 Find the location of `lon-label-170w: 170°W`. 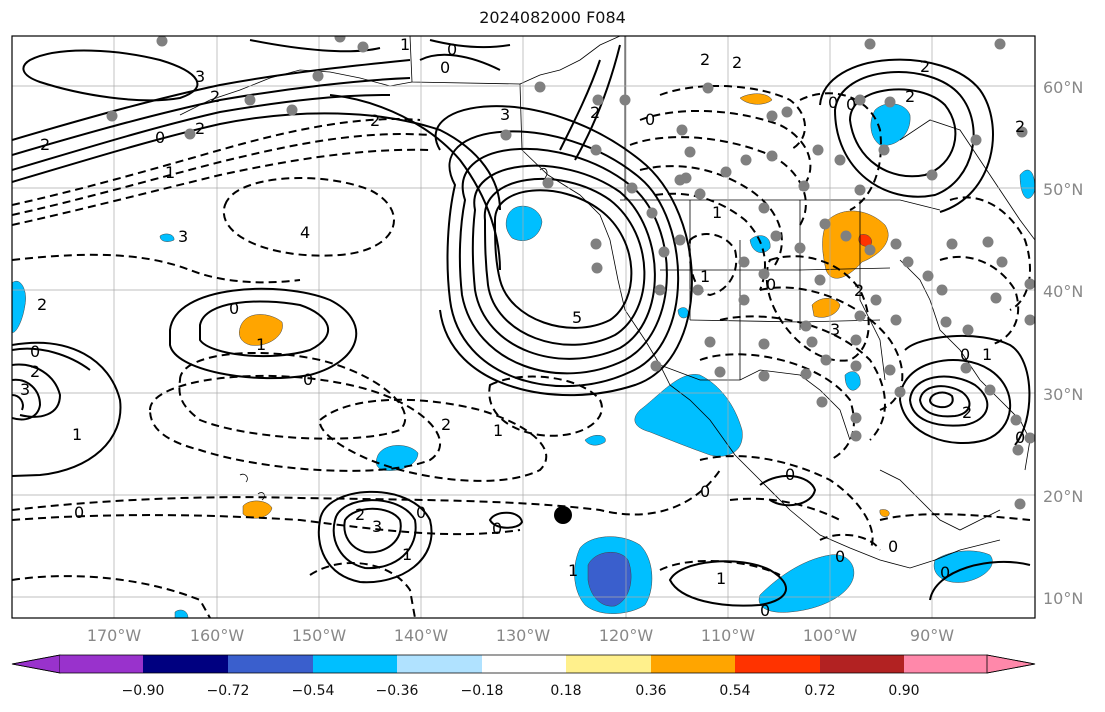

lon-label-170w: 170°W is located at coordinates (114, 635).